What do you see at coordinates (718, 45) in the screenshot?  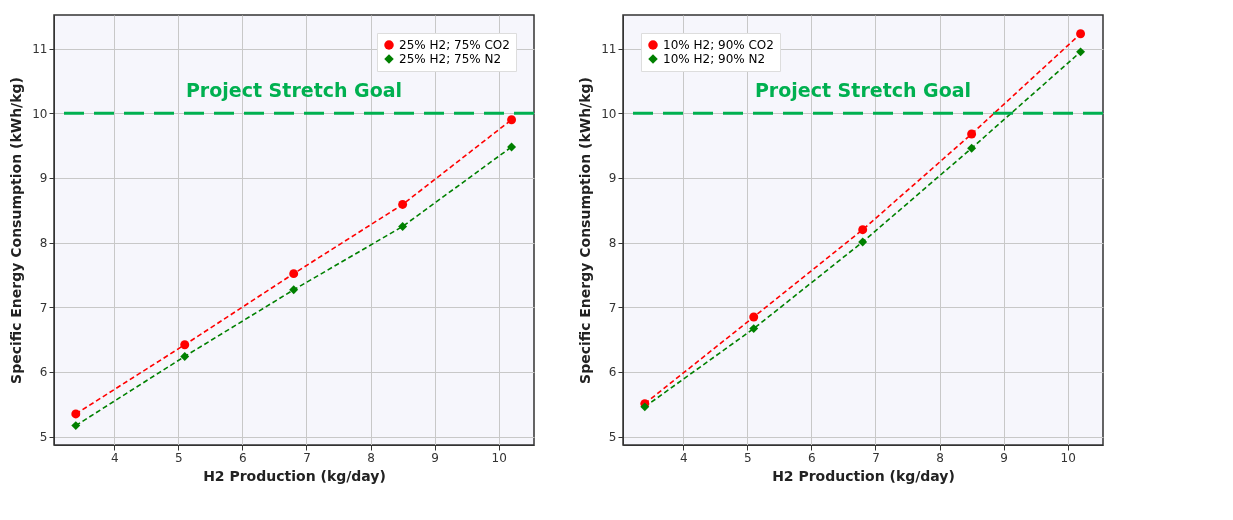 I see `legend-label: 10% H2; 90% CO2` at bounding box center [718, 45].